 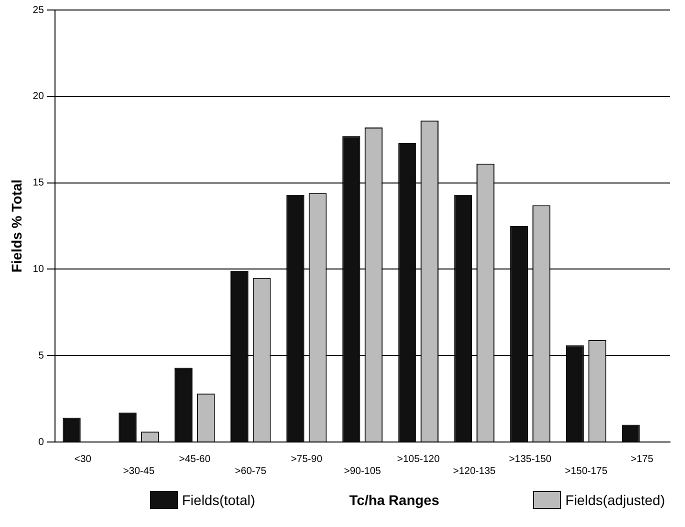 I want to click on y-tick-label: 0, so click(x=41, y=442).